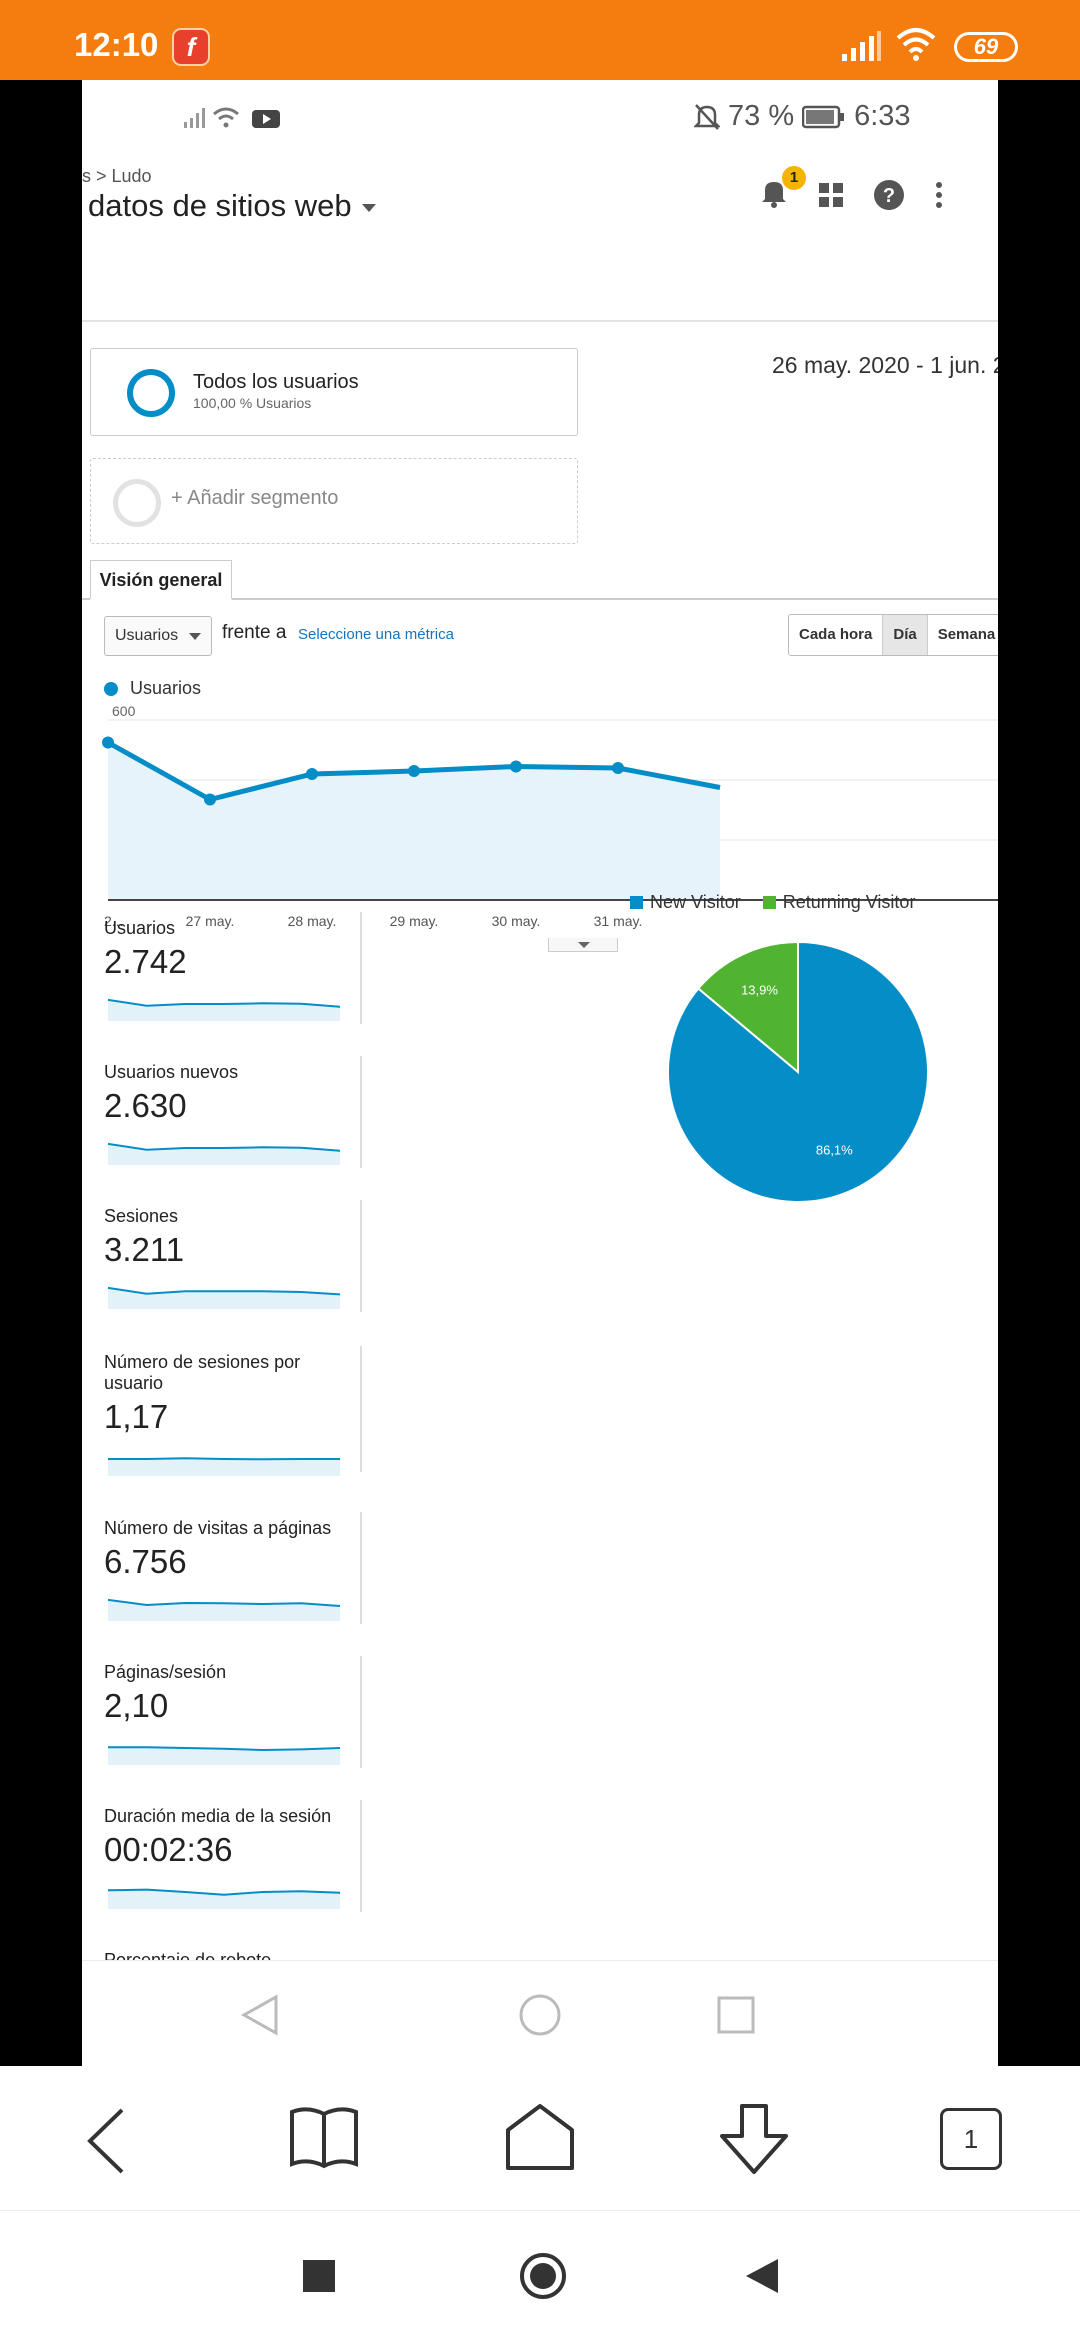  I want to click on period-button-2: Semana, so click(963, 635).